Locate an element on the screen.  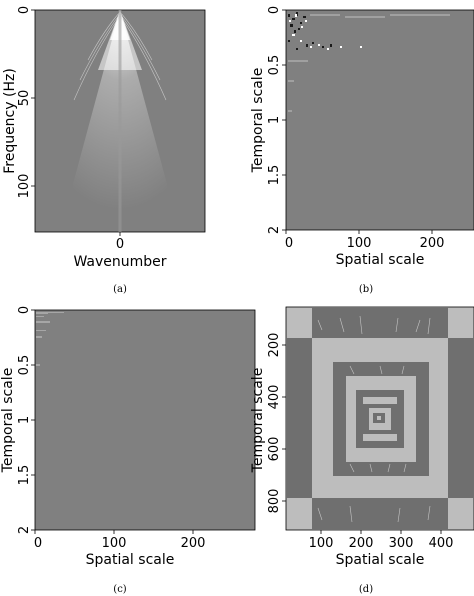
panel-a-ytick-label: 100 is located at coordinates (24, 186).